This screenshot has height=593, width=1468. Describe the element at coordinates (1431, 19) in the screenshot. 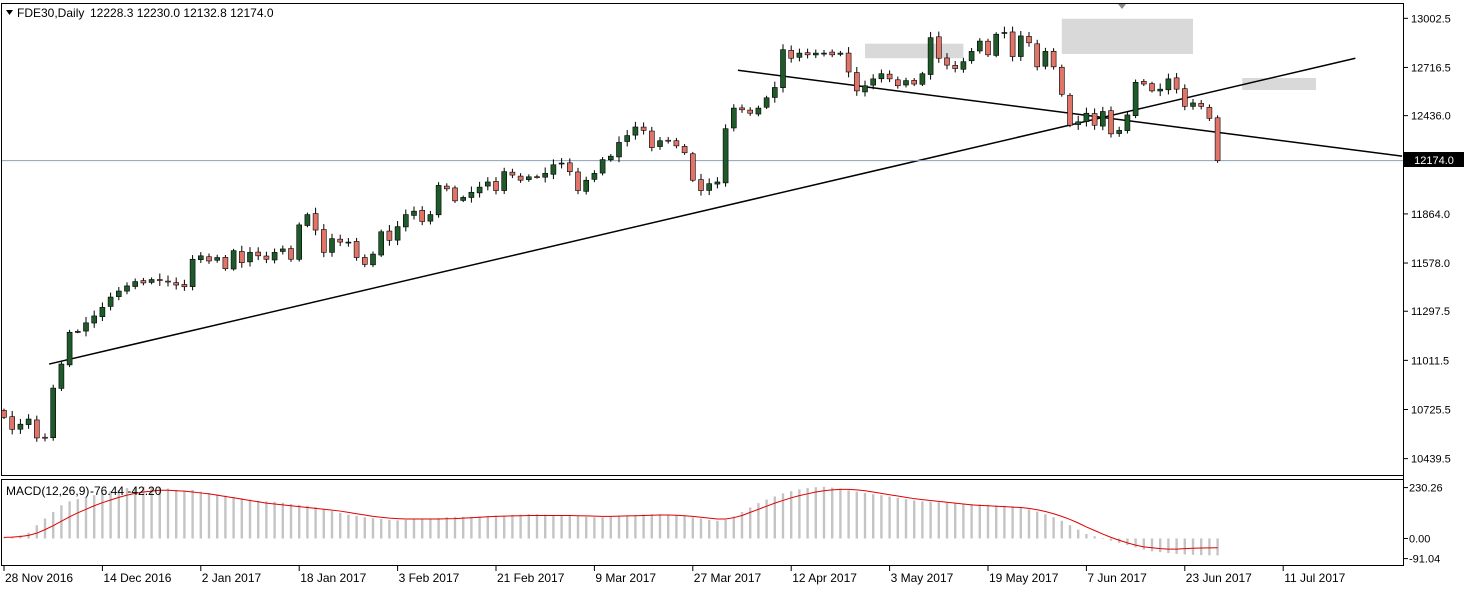

I see `price-axis-label: 13002.5` at that location.